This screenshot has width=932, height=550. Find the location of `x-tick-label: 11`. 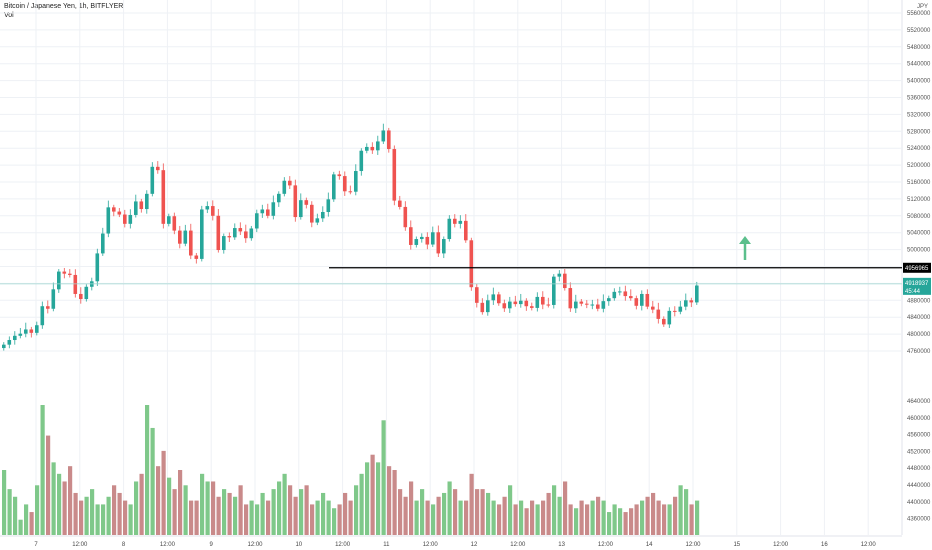

x-tick-label: 11 is located at coordinates (386, 545).